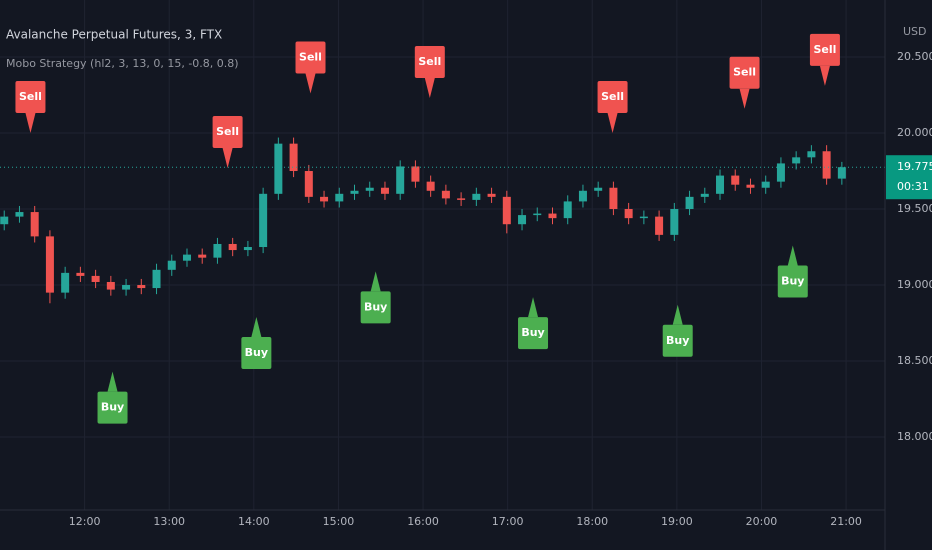 The image size is (932, 550). Describe the element at coordinates (915, 31) in the screenshot. I see `currency: USD` at that location.